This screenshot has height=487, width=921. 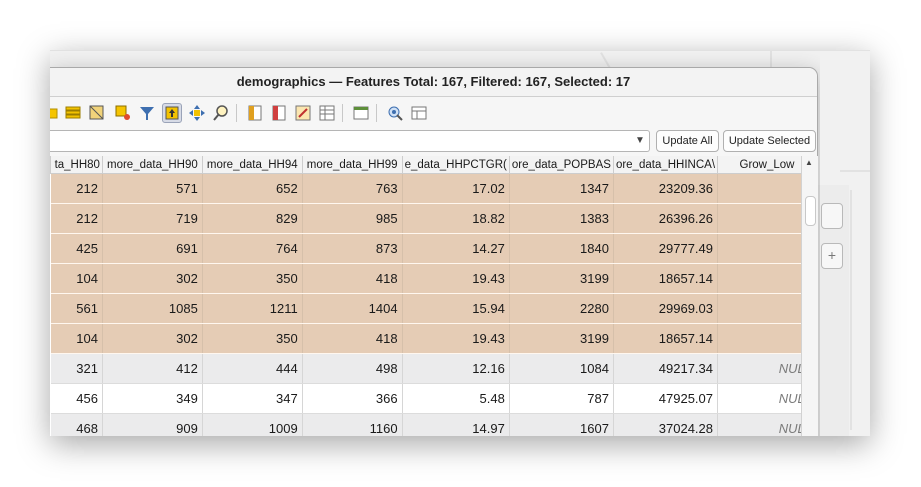 What do you see at coordinates (303, 113) in the screenshot?
I see `field-calculator-icon` at bounding box center [303, 113].